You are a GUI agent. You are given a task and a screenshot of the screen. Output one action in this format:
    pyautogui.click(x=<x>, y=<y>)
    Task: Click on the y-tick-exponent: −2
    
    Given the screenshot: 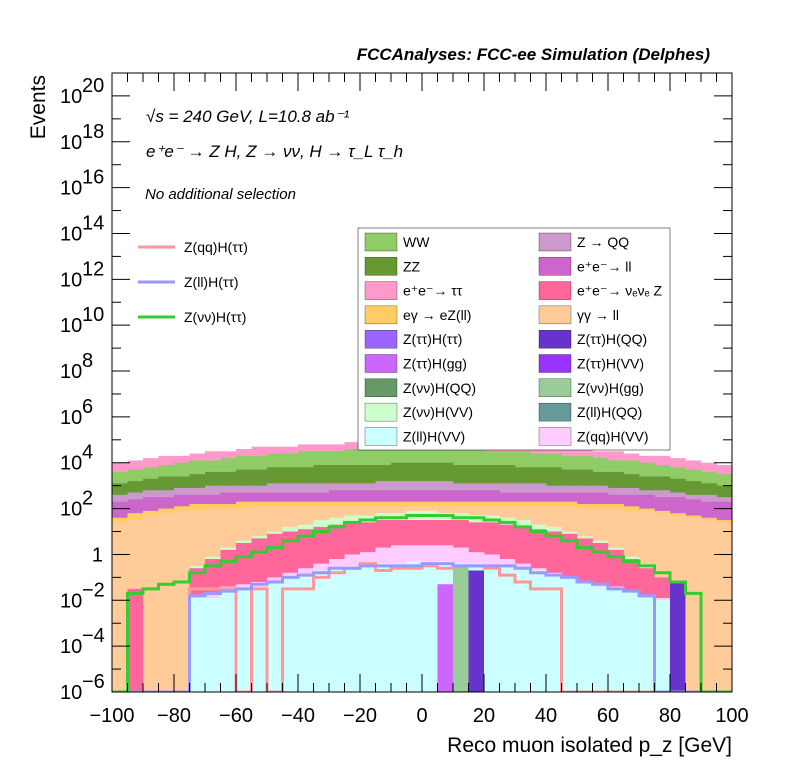 What is the action you would take?
    pyautogui.click(x=93, y=590)
    